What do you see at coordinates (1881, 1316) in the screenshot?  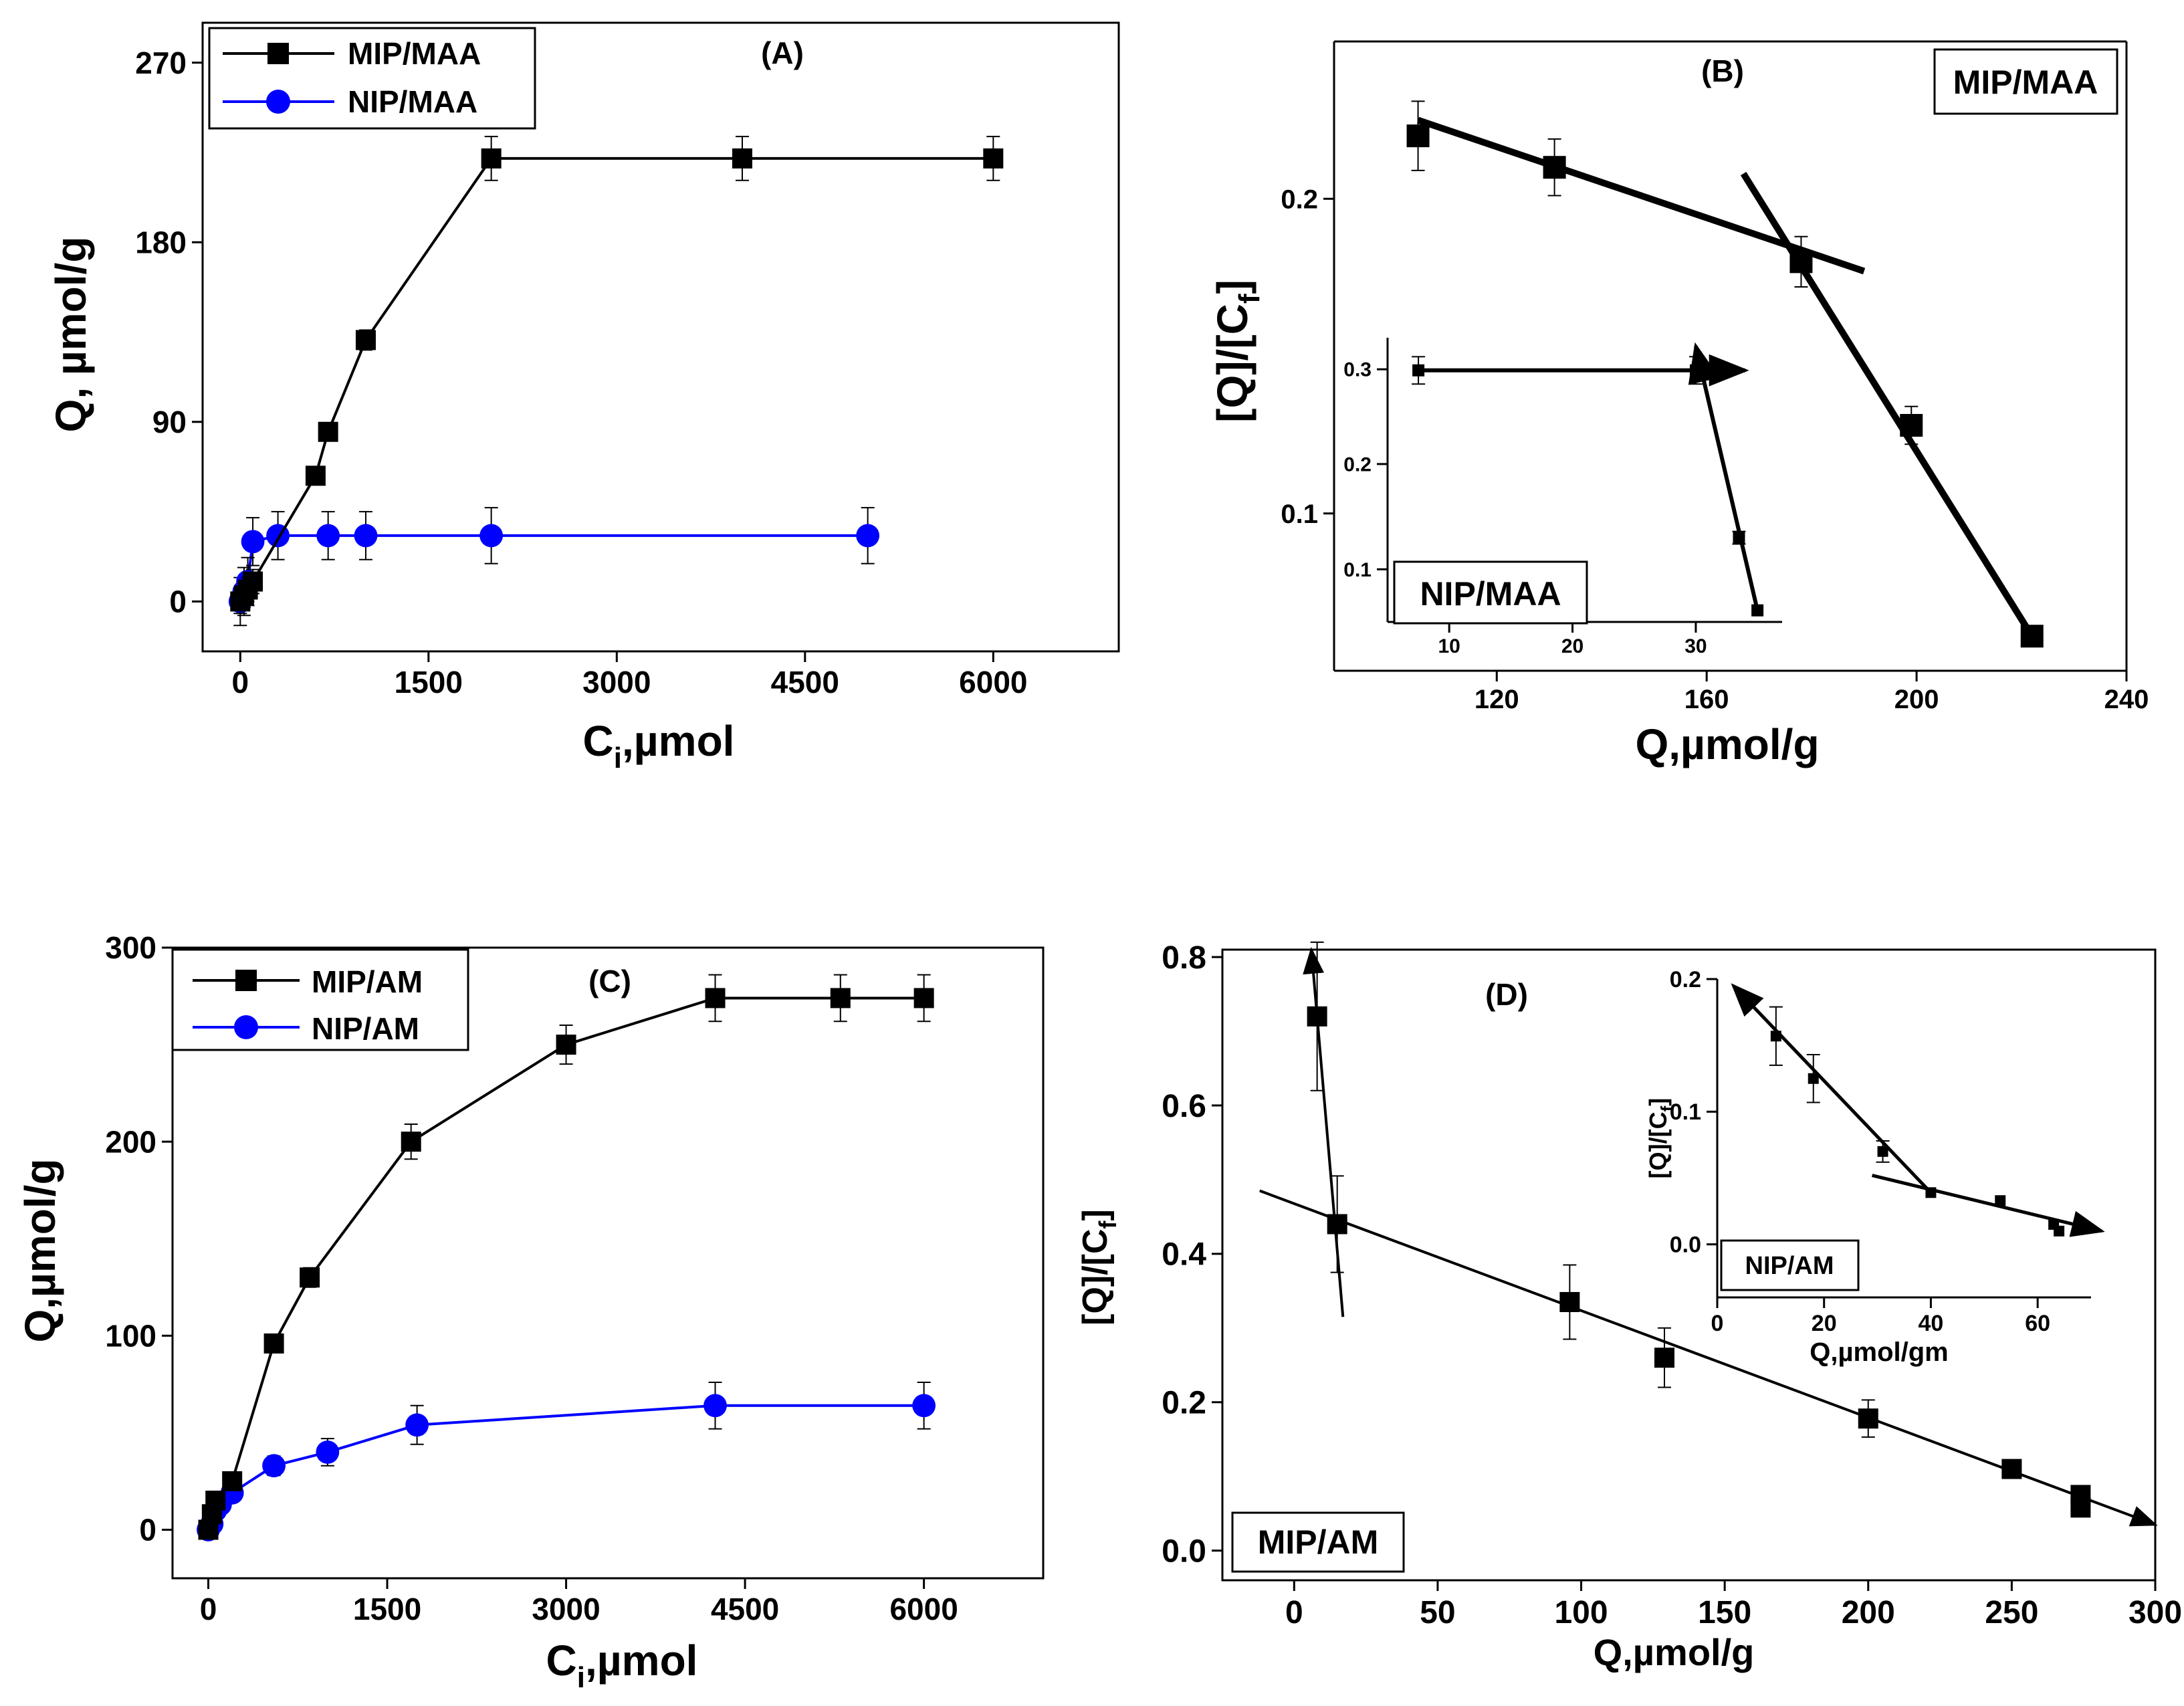 I see `panel-d-inset-x-ticks: 0 20 40 60` at bounding box center [1881, 1316].